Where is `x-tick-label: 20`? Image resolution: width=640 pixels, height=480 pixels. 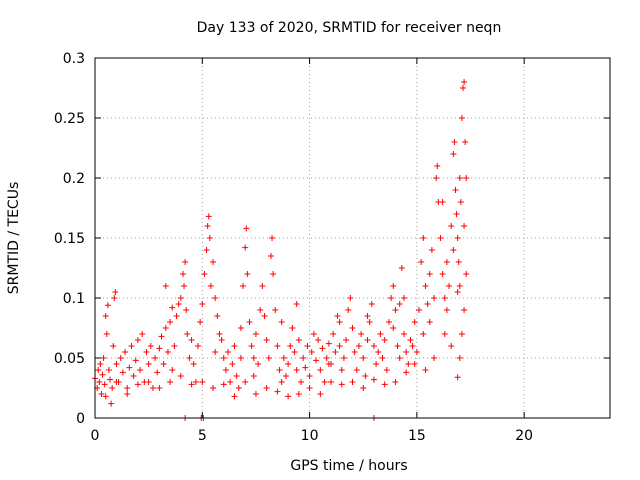
x-tick-label: 20 is located at coordinates (524, 436).